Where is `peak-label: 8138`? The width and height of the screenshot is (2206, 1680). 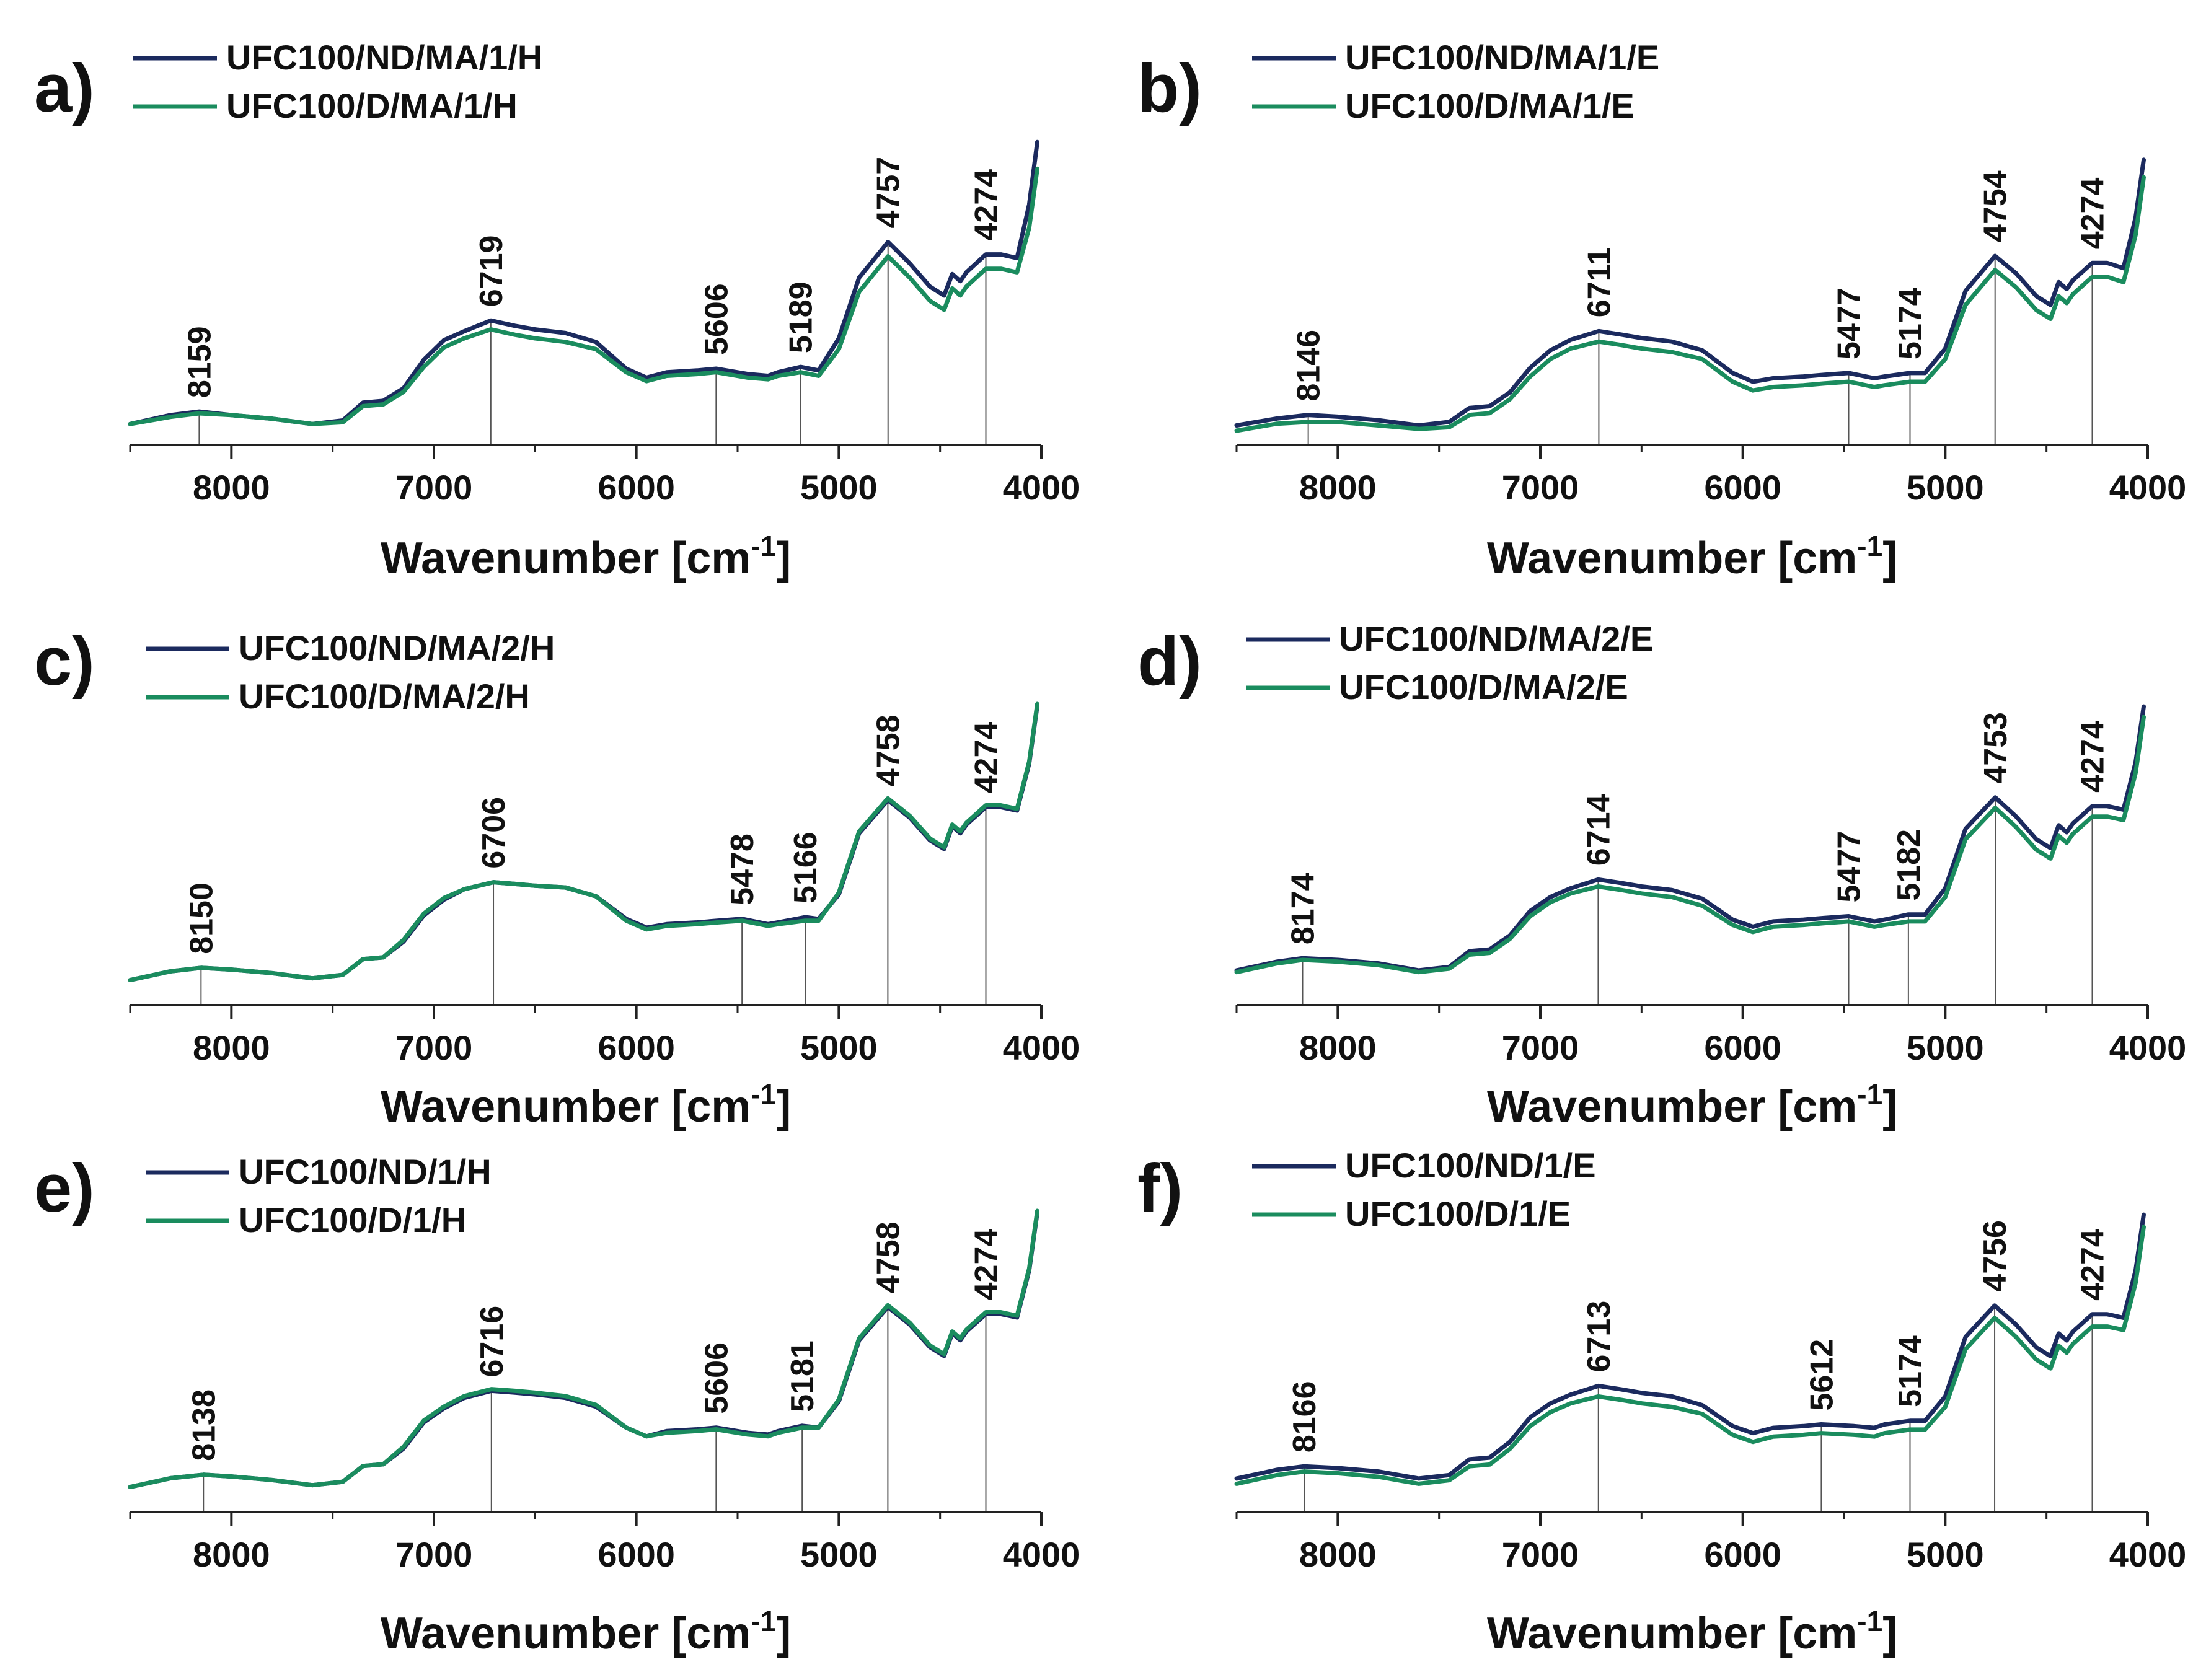
peak-label: 8138 is located at coordinates (204, 1425).